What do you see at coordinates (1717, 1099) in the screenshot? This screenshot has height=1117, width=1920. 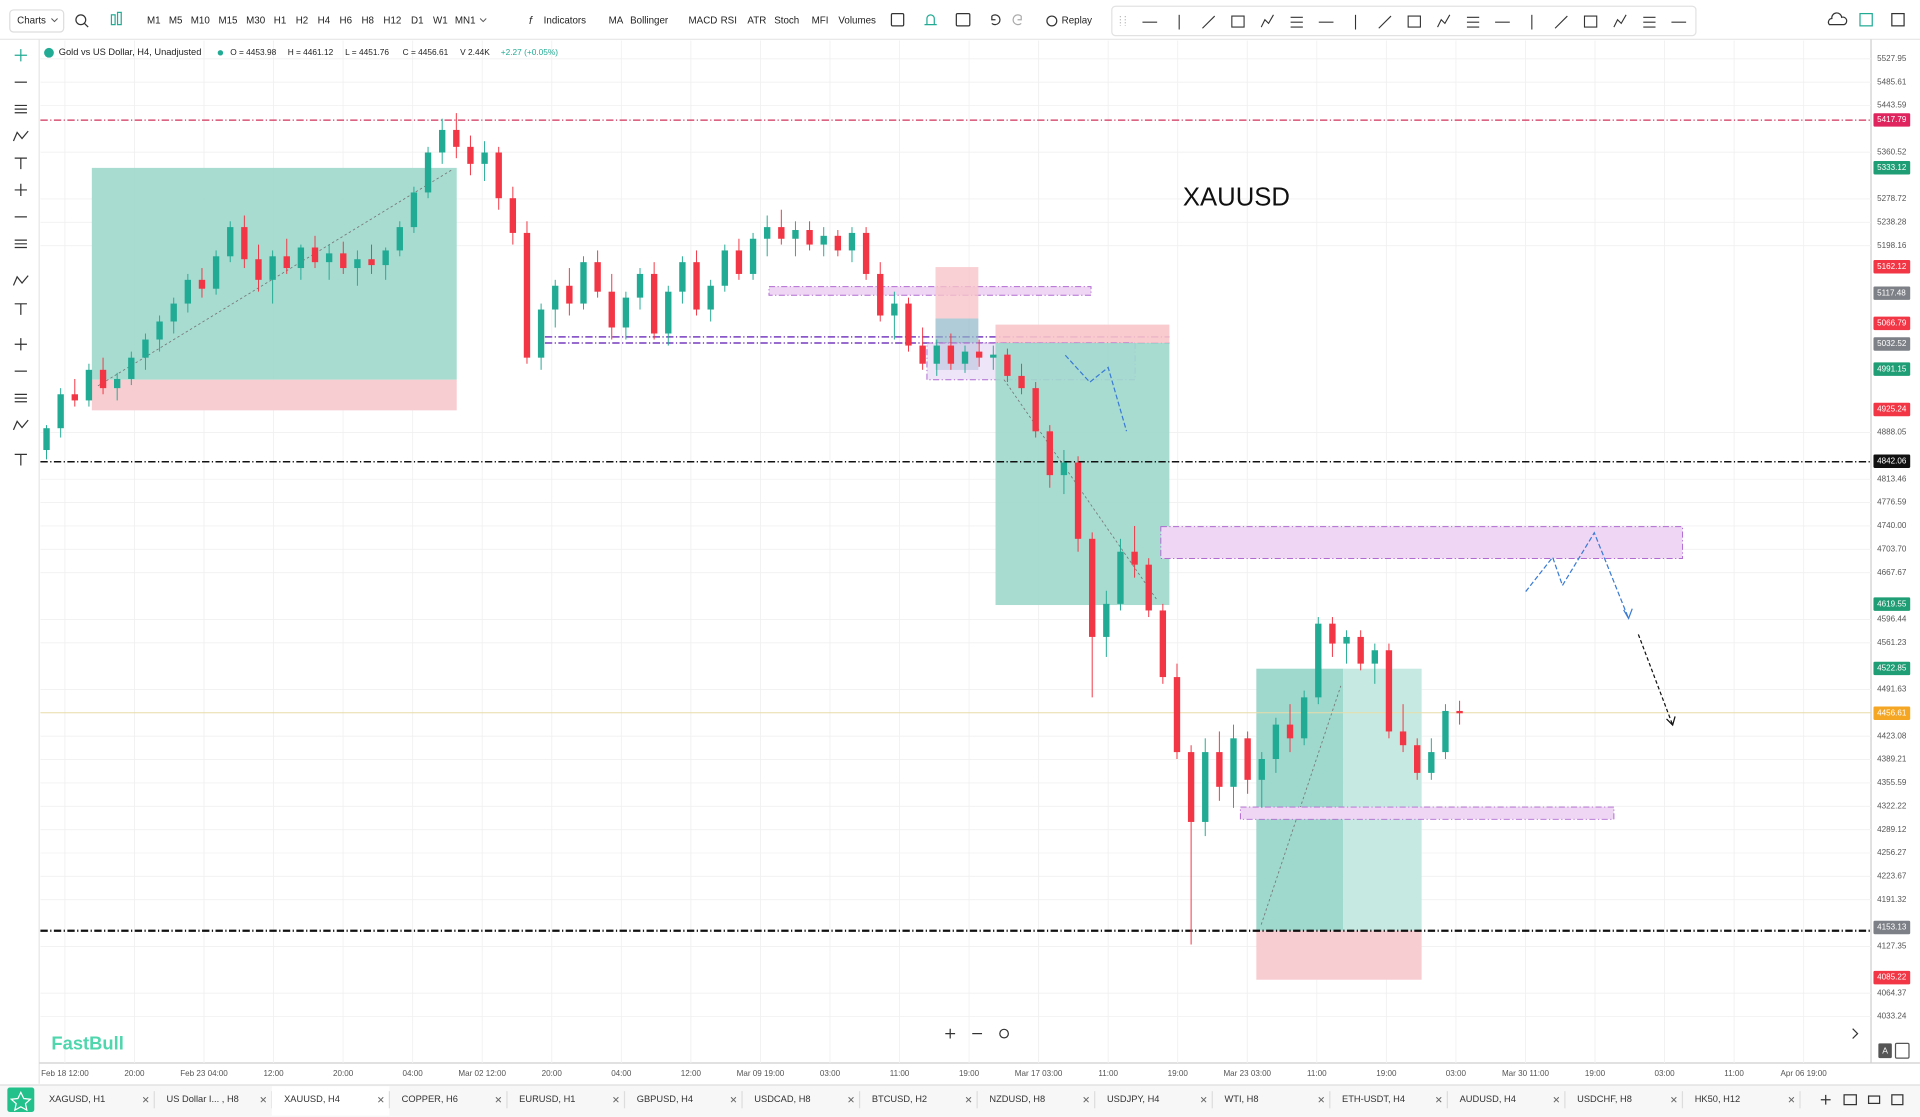 I see `symbol-tab: HK50, H12` at bounding box center [1717, 1099].